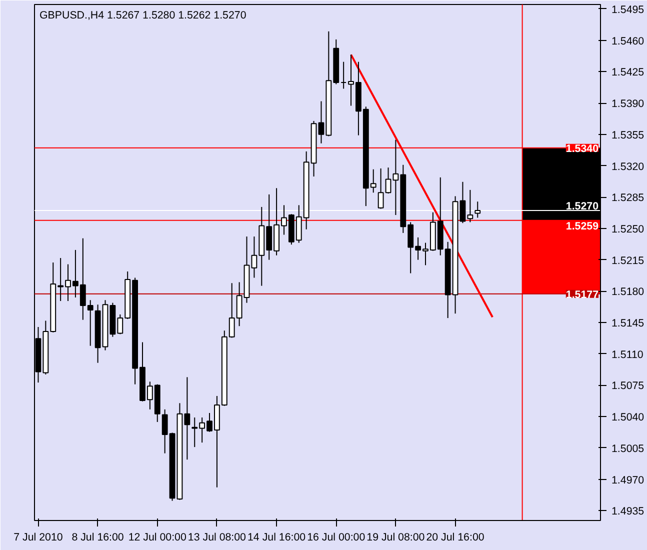 The image size is (647, 550). I want to click on y-tick-label: 1.5285, so click(628, 198).